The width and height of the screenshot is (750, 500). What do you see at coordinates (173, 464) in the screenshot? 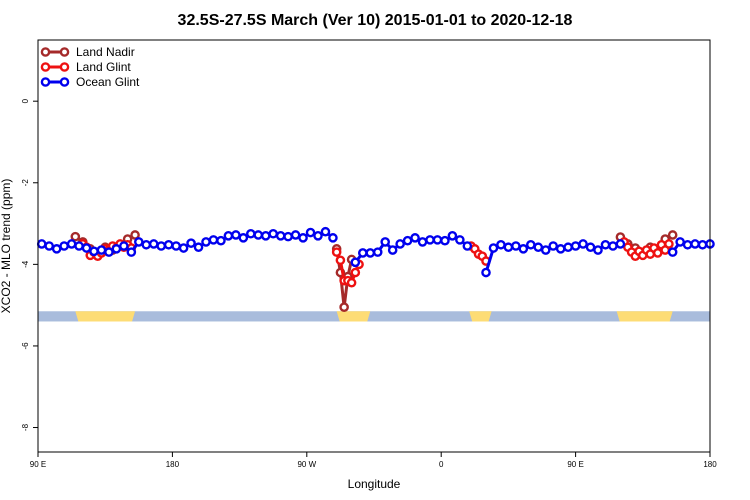
I see `x-tick-label-1: 180` at bounding box center [173, 464].